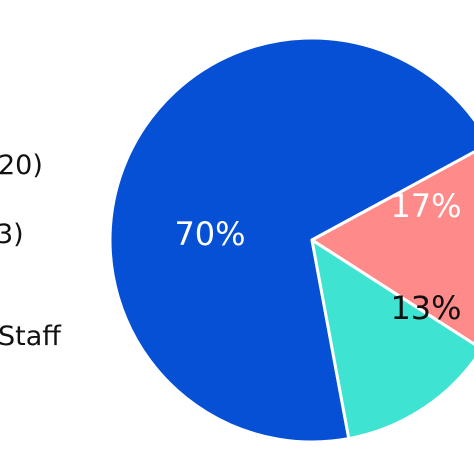  What do you see at coordinates (209, 234) in the screenshot?
I see `slice-label-1: 70%` at bounding box center [209, 234].